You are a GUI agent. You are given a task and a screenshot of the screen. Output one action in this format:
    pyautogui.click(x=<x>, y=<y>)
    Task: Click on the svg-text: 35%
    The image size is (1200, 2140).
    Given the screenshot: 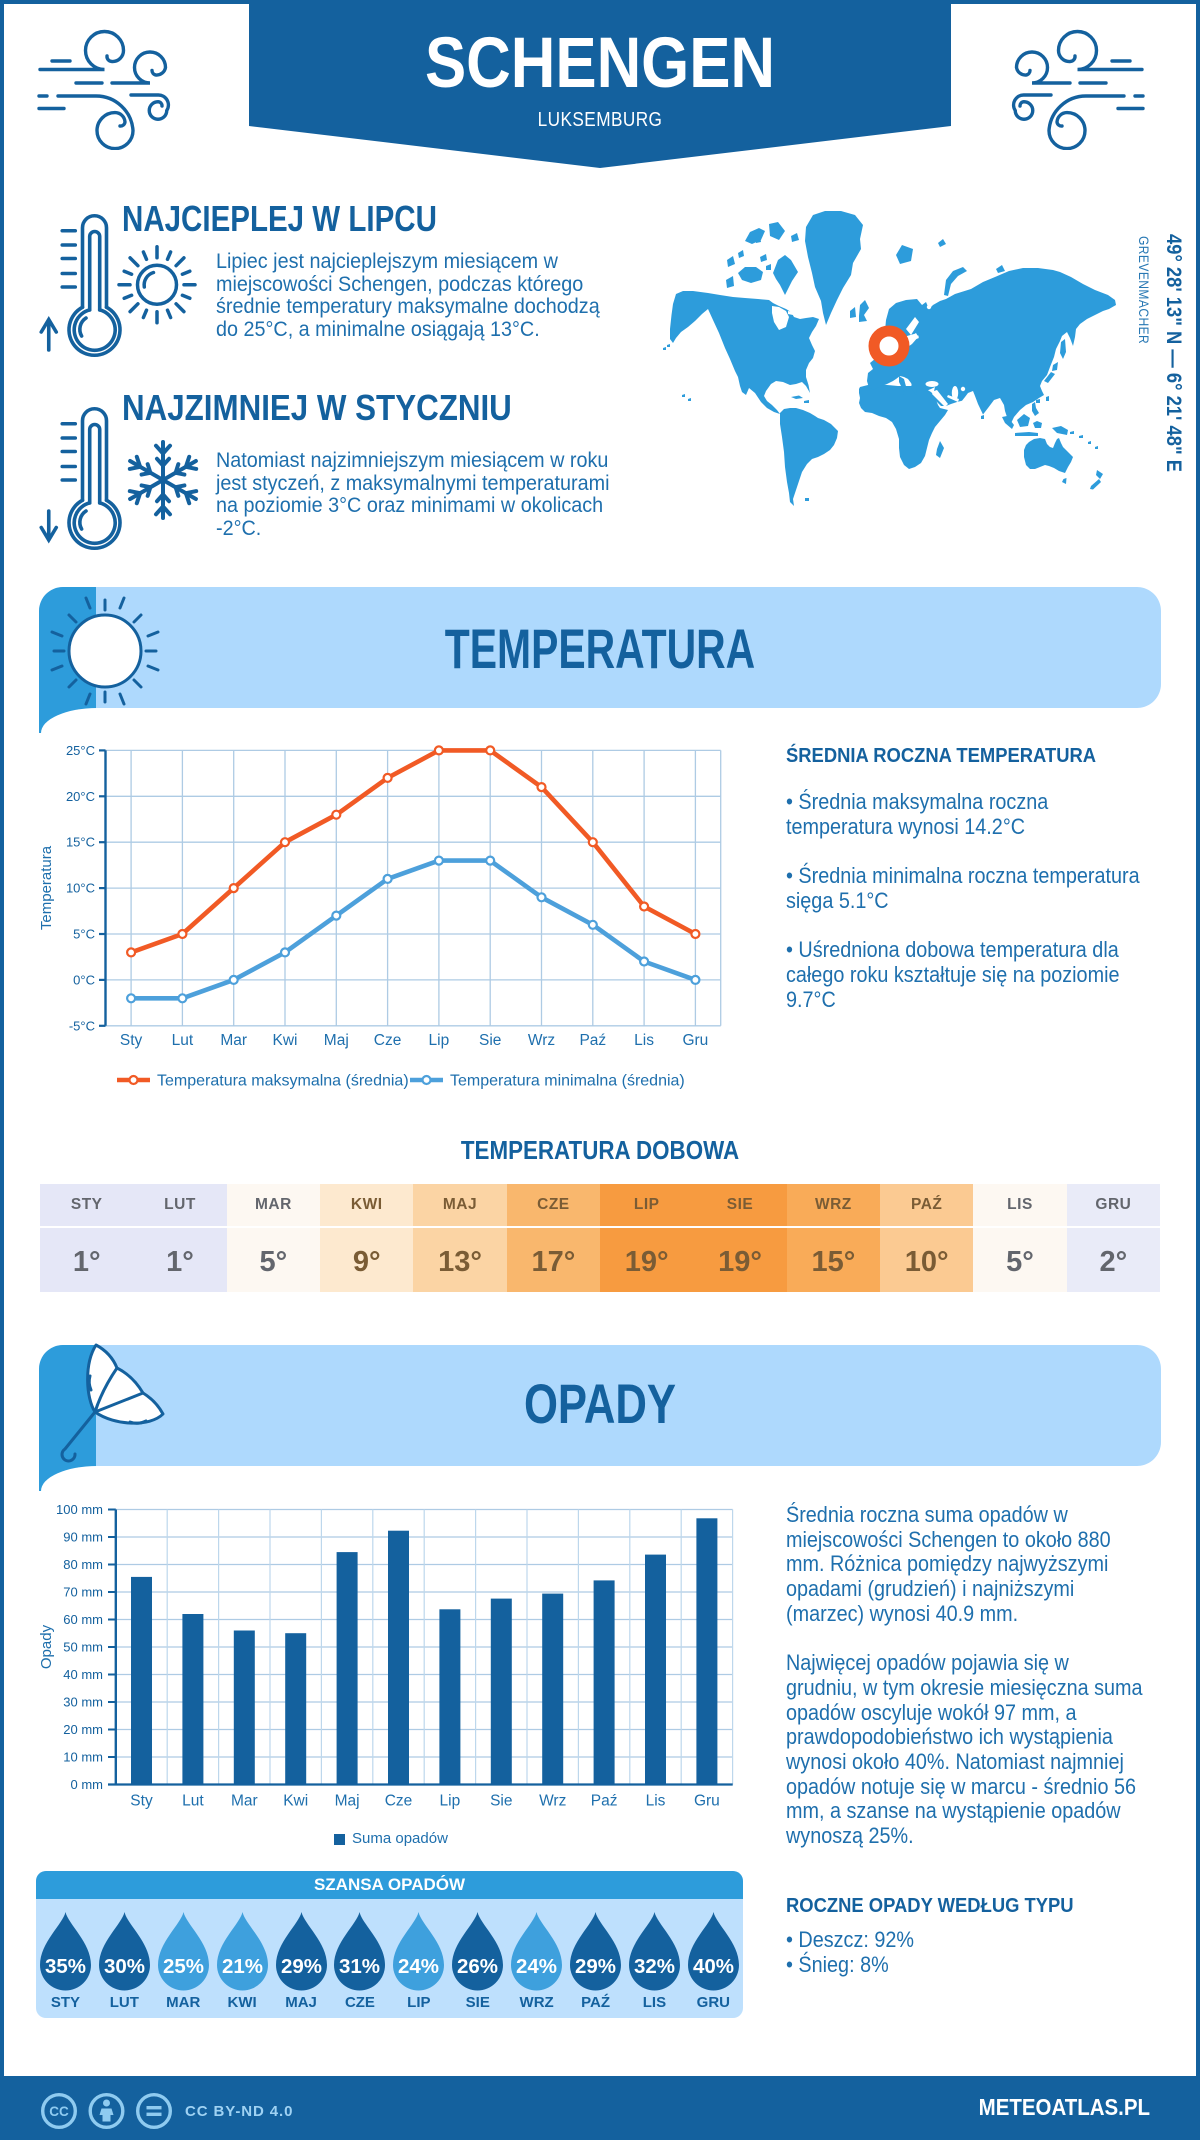 What is the action you would take?
    pyautogui.click(x=65, y=1966)
    